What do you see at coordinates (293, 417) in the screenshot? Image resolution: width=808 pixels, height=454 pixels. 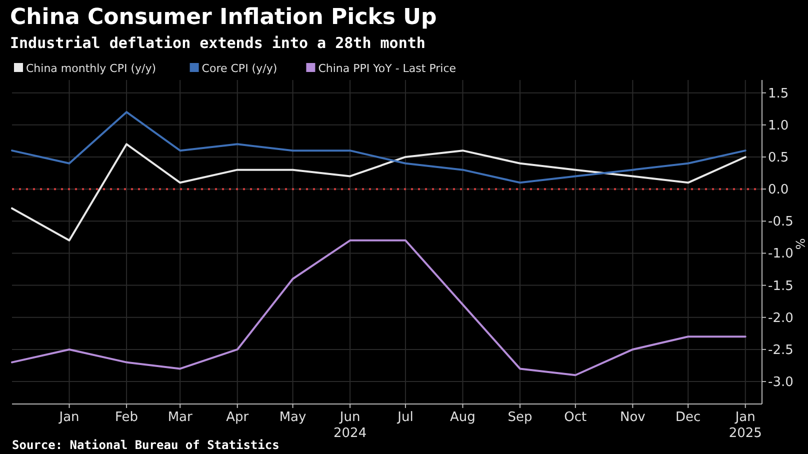 I see `x-tick-label: May` at bounding box center [293, 417].